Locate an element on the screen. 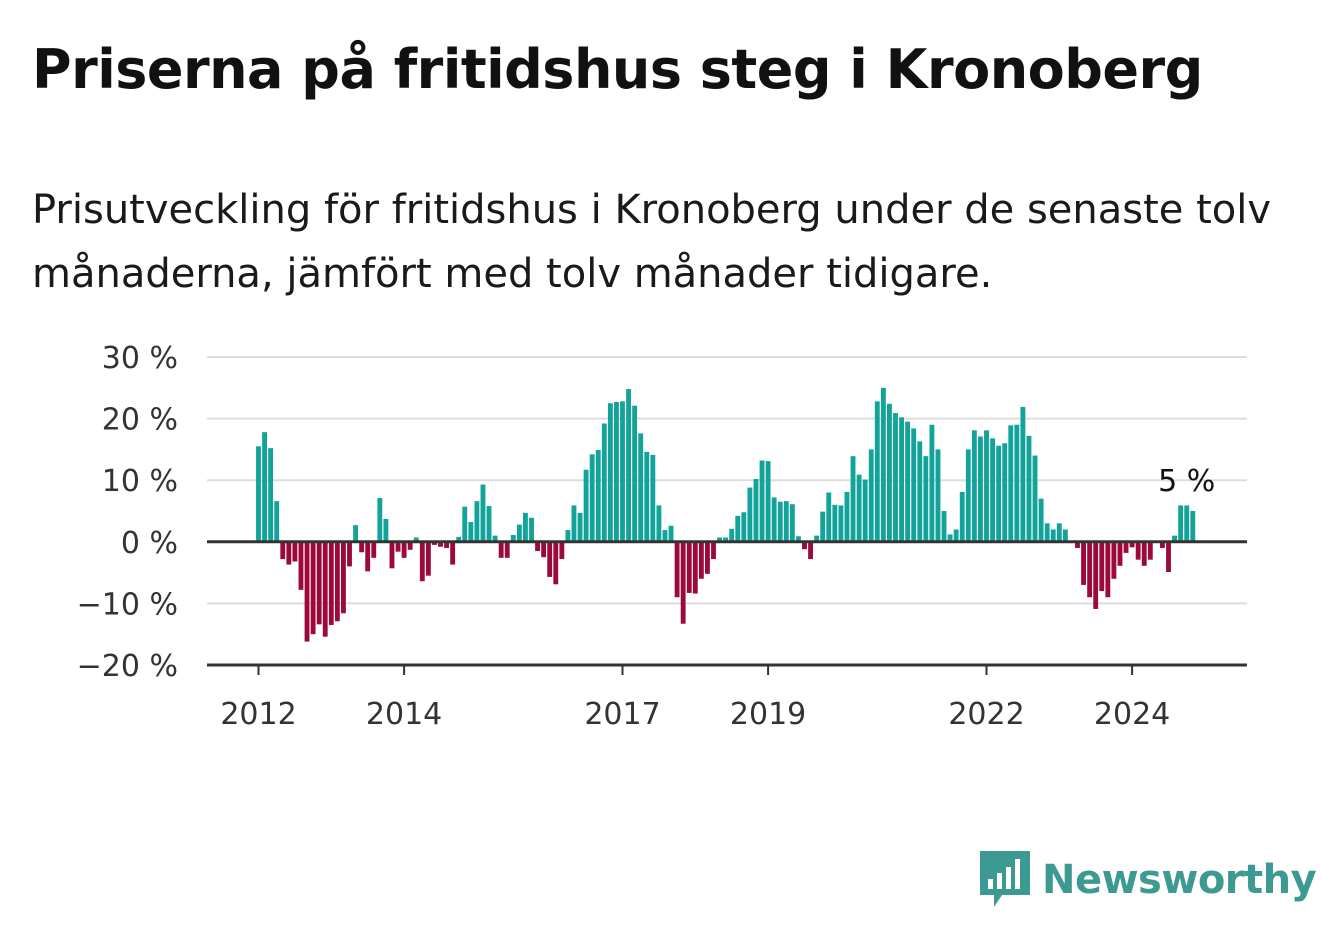  x-tick-label: 2022 is located at coordinates (986, 714).